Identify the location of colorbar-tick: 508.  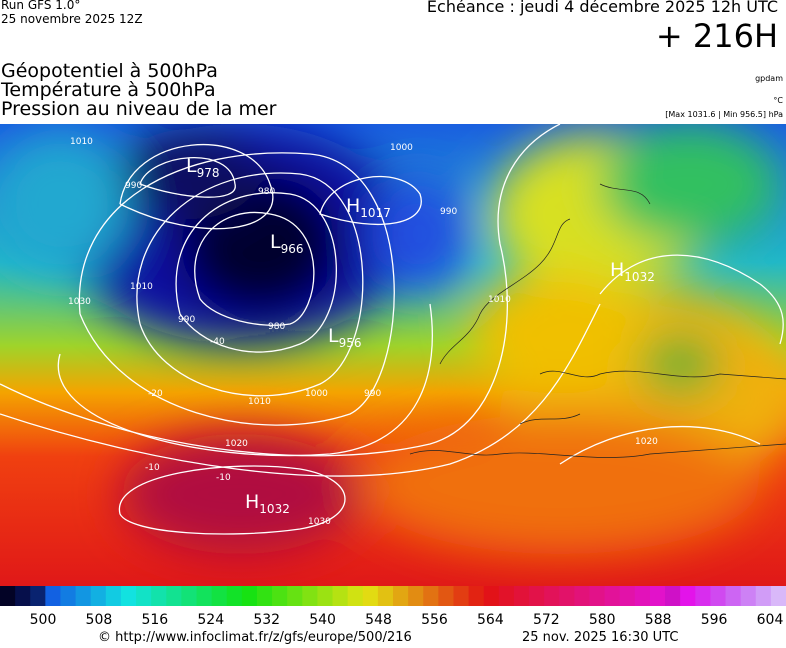
(99, 620).